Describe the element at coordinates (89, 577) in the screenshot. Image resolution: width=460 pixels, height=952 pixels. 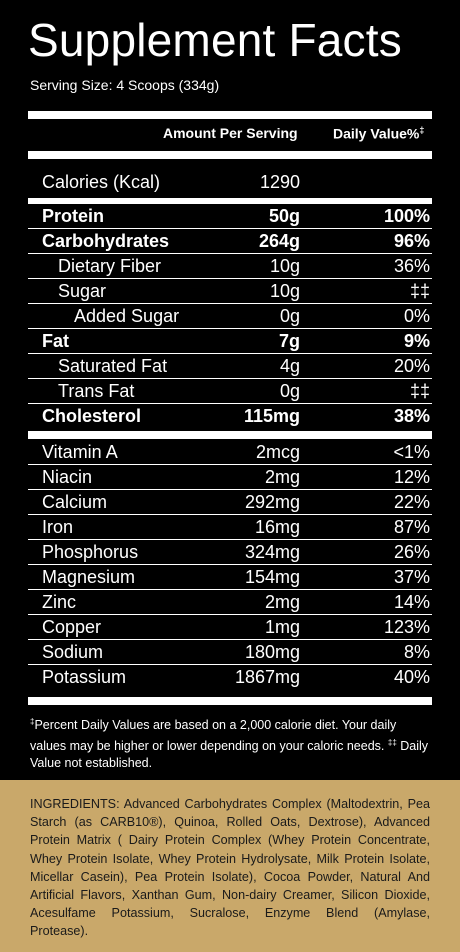
I see `nutrient-label: Magnesium` at that location.